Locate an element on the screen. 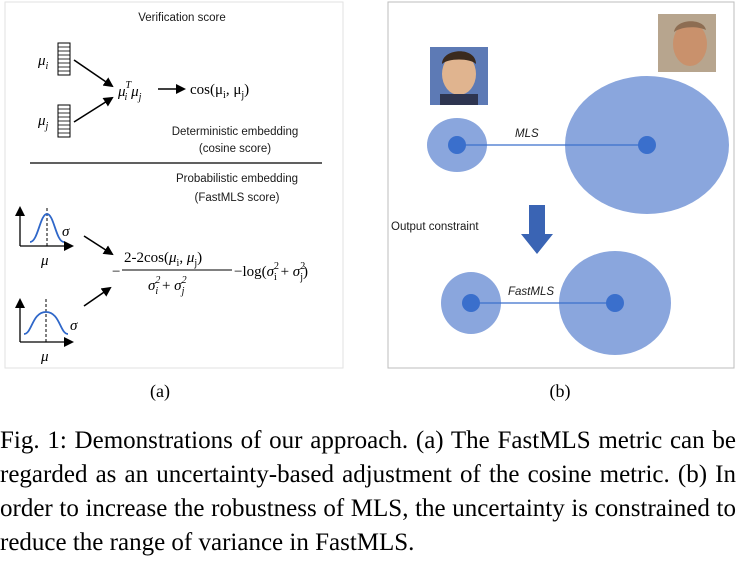 This screenshot has height=587, width=736. formula-numerator: 2-2cos(μi, μj) is located at coordinates (163, 259).